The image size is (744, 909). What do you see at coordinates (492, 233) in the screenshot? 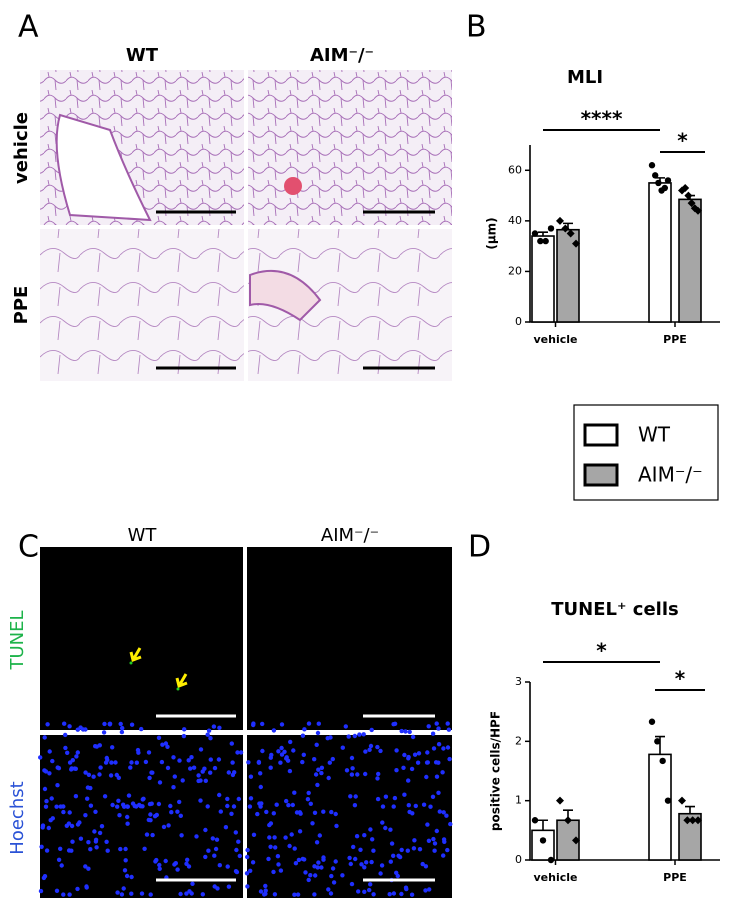
I see `y-axis-label: (μm)` at bounding box center [492, 233].